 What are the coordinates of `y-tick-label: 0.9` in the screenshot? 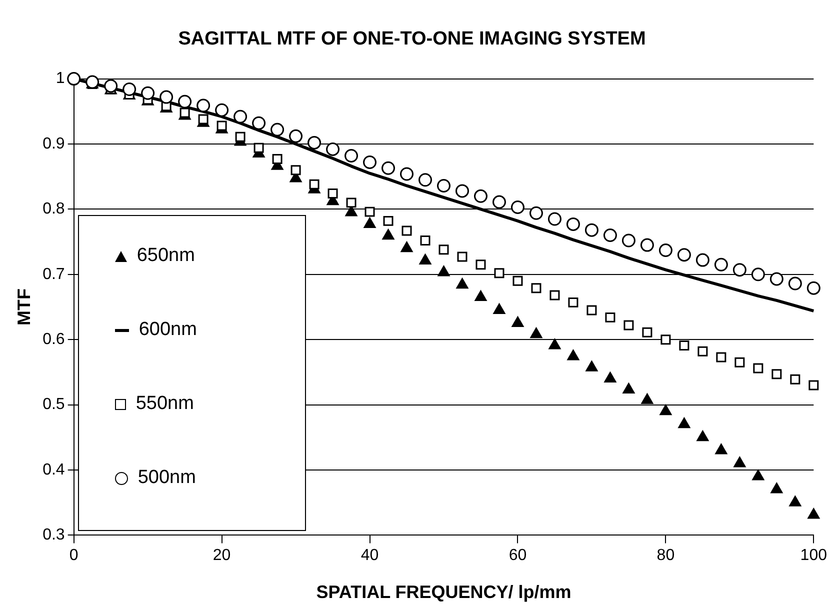 It's located at (53, 143).